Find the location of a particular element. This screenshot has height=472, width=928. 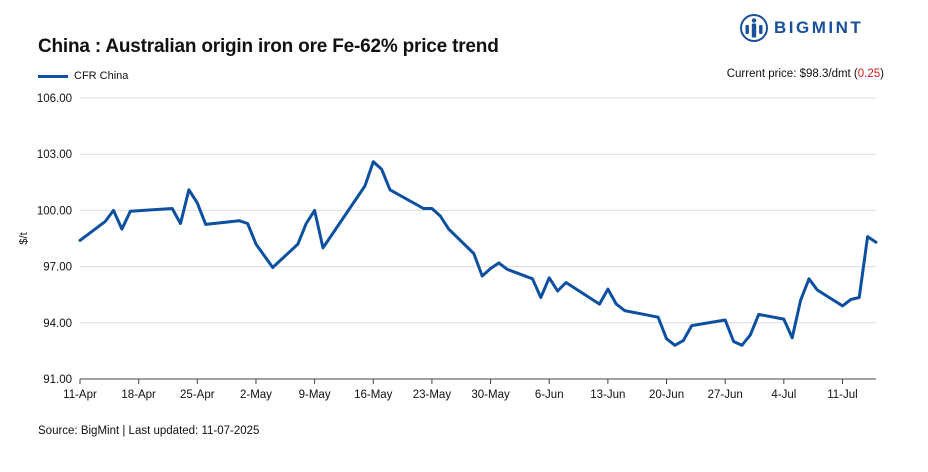

x-tick-label: 6-Jun is located at coordinates (549, 395).